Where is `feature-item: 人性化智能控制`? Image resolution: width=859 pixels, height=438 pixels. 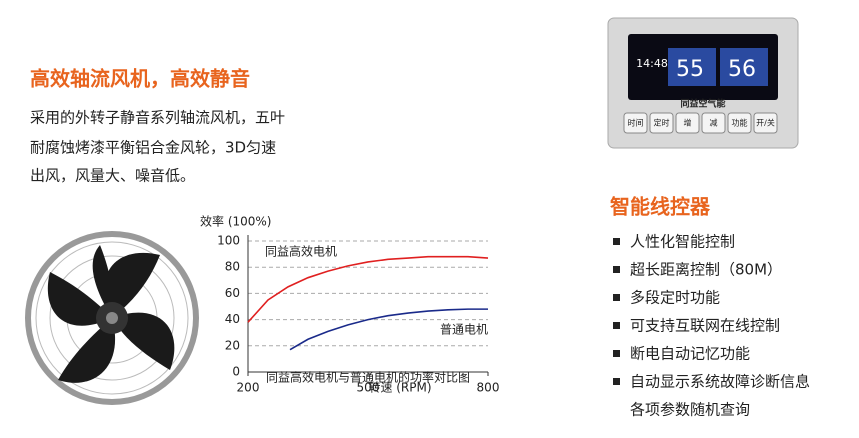
feature-item: 人性化智能控制 is located at coordinates (682, 242).